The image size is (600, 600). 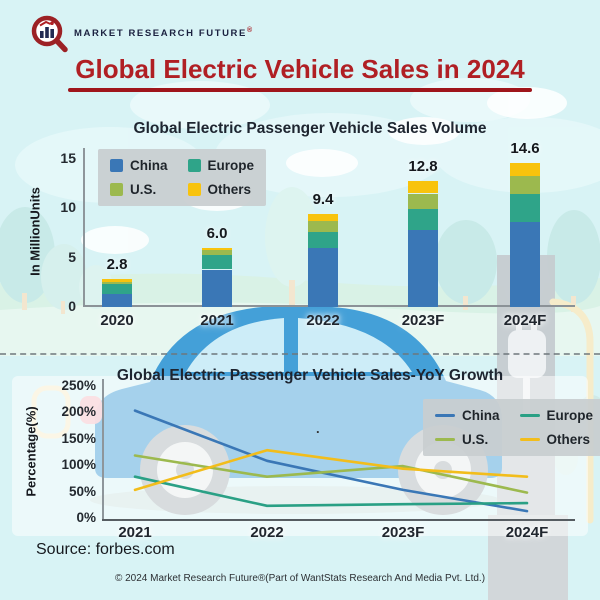 I want to click on mrf-logo-icon, so click(x=49, y=34).